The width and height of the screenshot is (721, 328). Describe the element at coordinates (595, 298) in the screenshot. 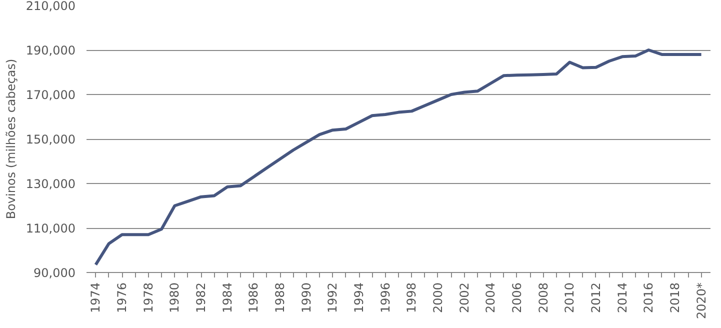

I see `x-tick-label: 2012` at that location.